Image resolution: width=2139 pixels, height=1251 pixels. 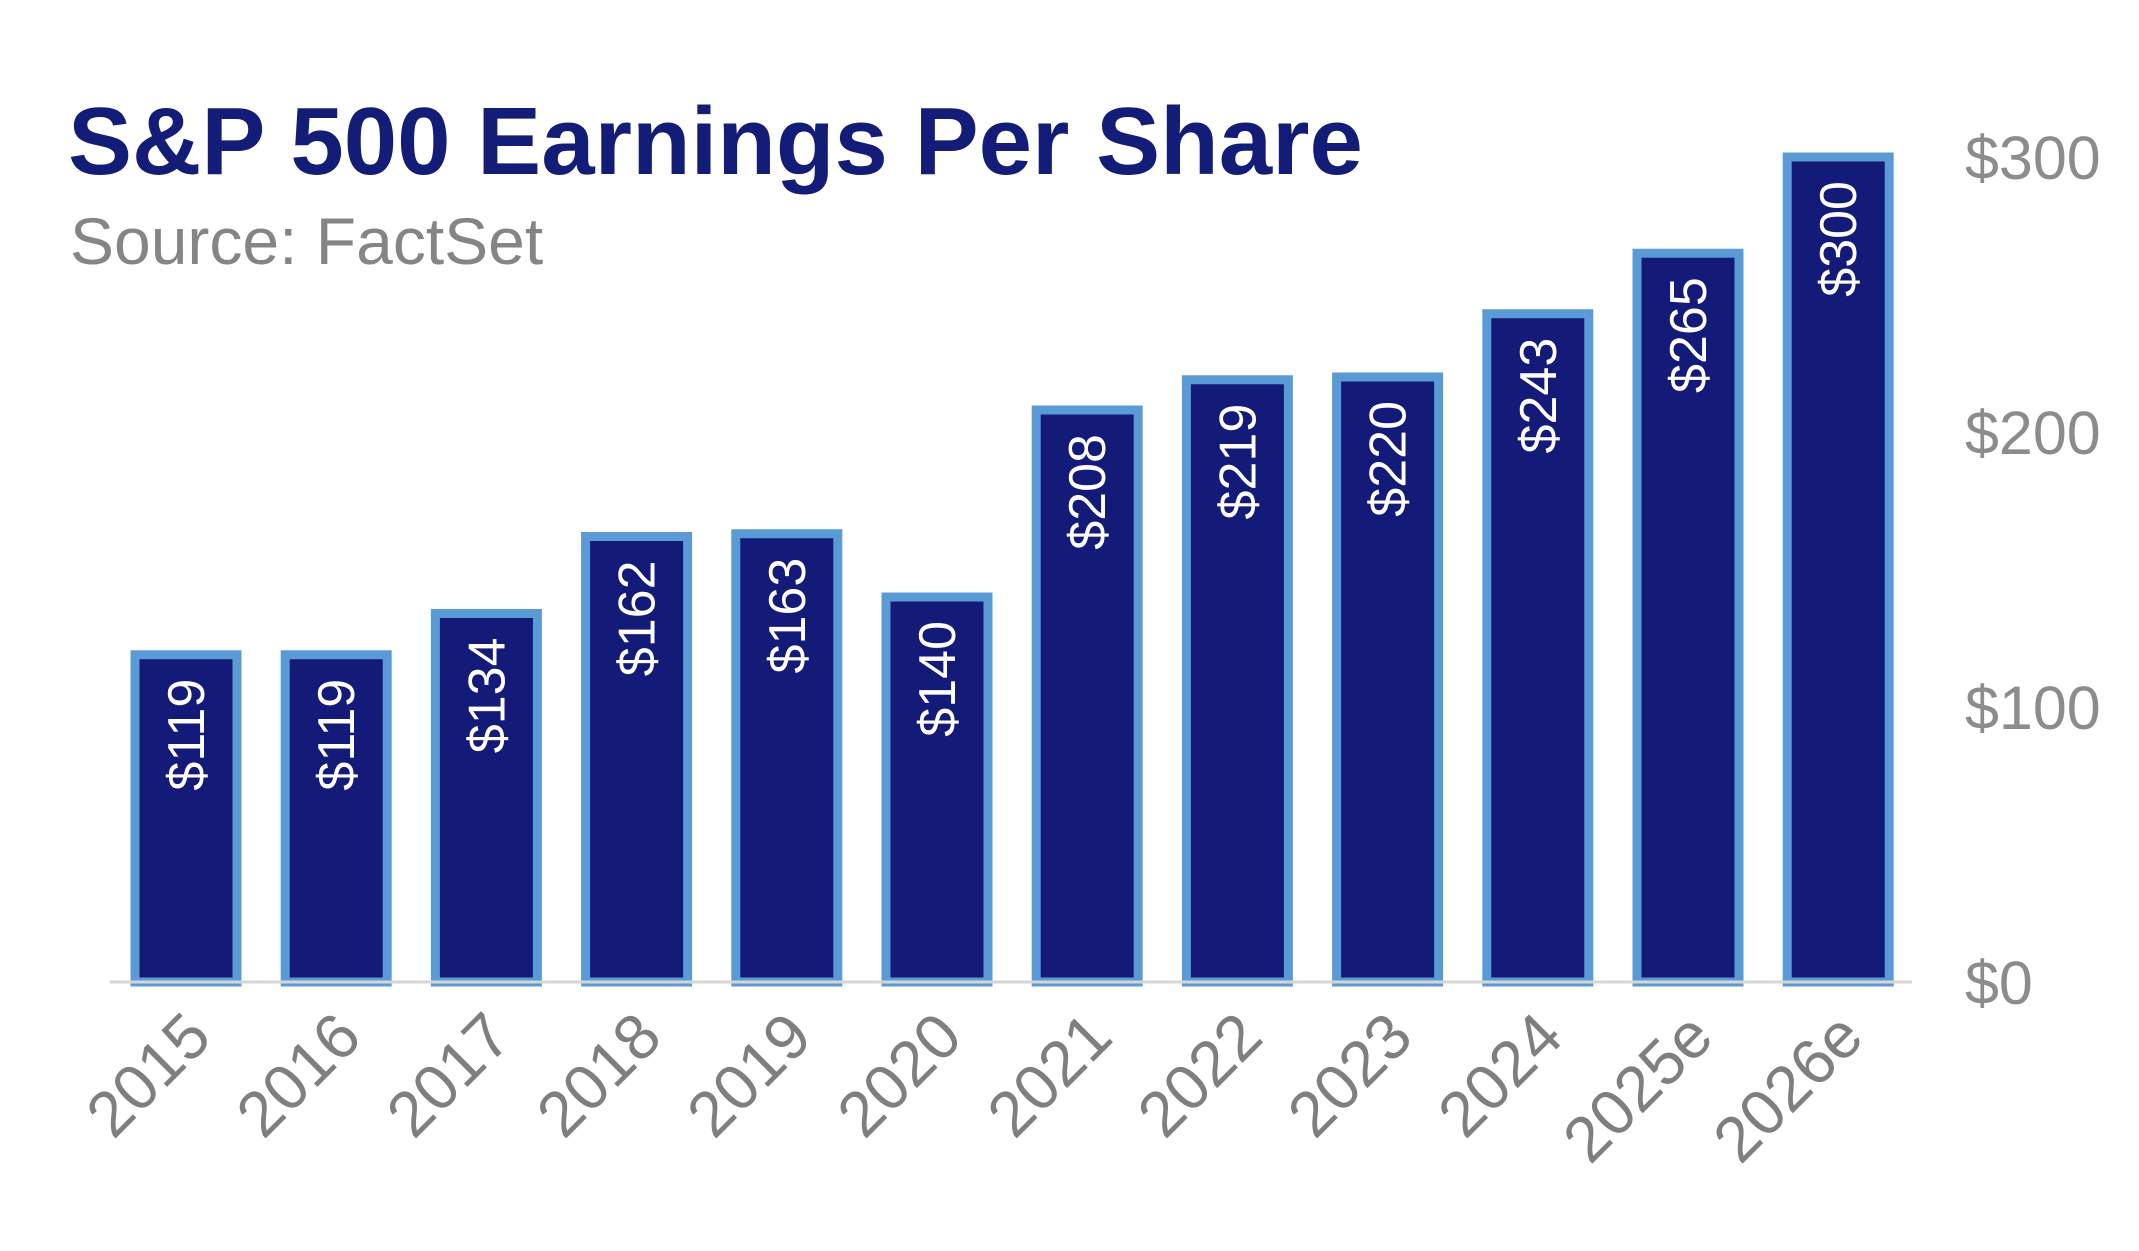 I want to click on data-label-2026e: $300, so click(x=1839, y=239).